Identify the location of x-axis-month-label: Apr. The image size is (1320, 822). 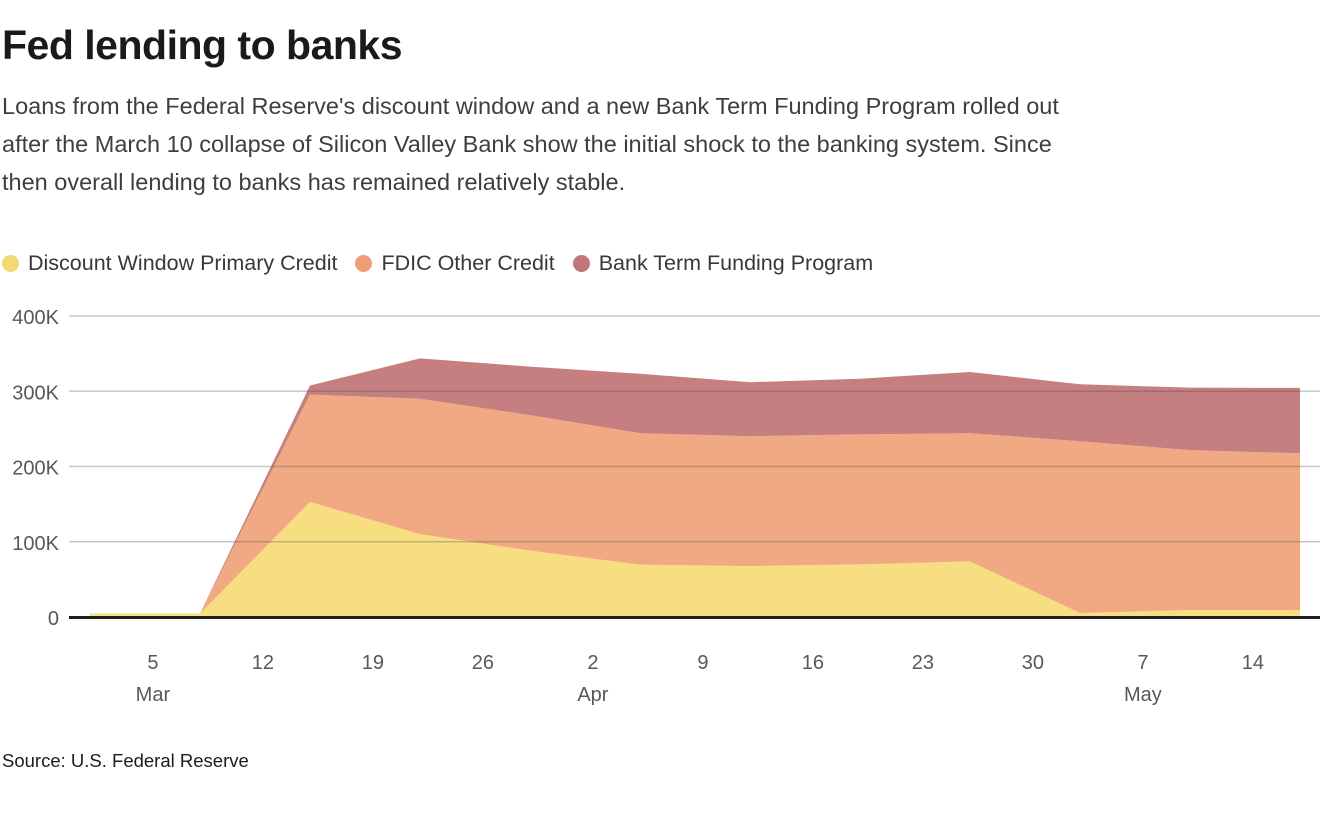
(592, 695).